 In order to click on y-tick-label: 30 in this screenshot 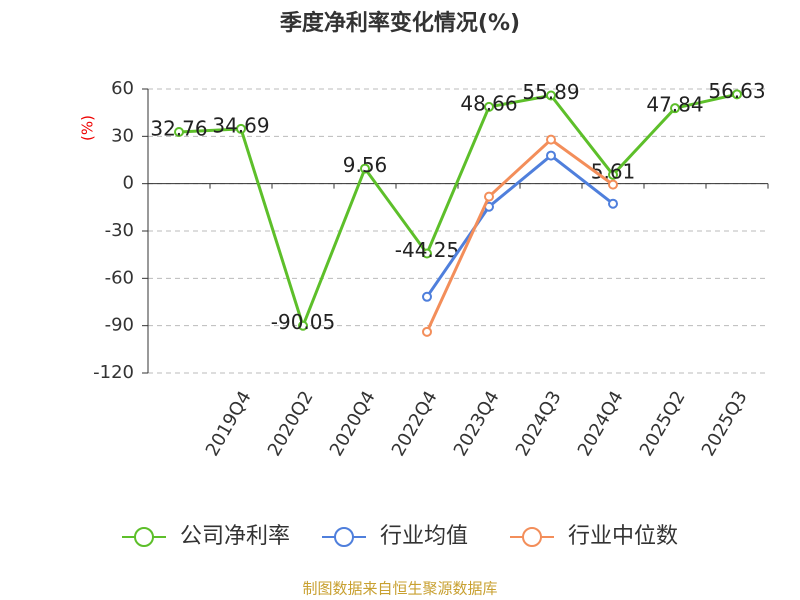, I will do `click(122, 135)`.